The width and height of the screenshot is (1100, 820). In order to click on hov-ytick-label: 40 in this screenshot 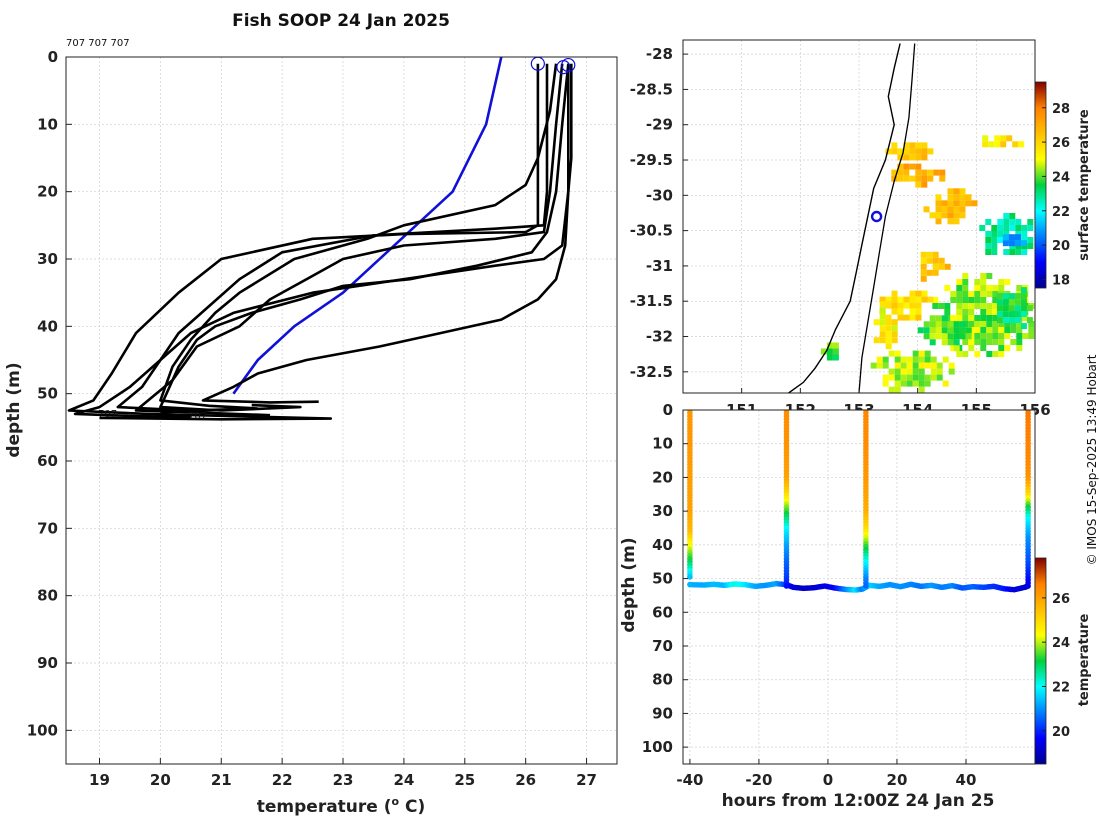, I will do `click(662, 545)`.